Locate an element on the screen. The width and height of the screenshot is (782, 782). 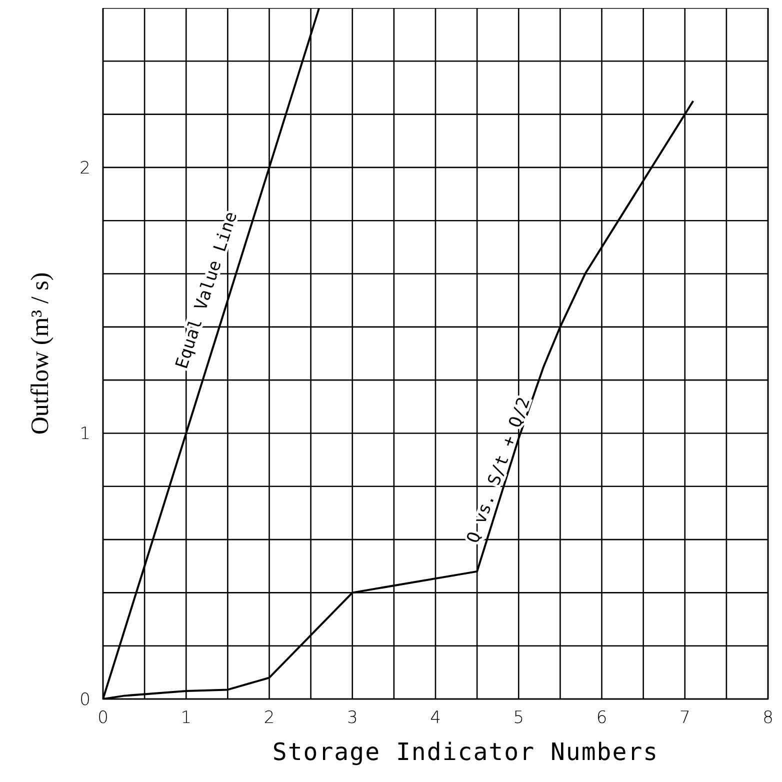
y-tick-label: 1 is located at coordinates (85, 434).